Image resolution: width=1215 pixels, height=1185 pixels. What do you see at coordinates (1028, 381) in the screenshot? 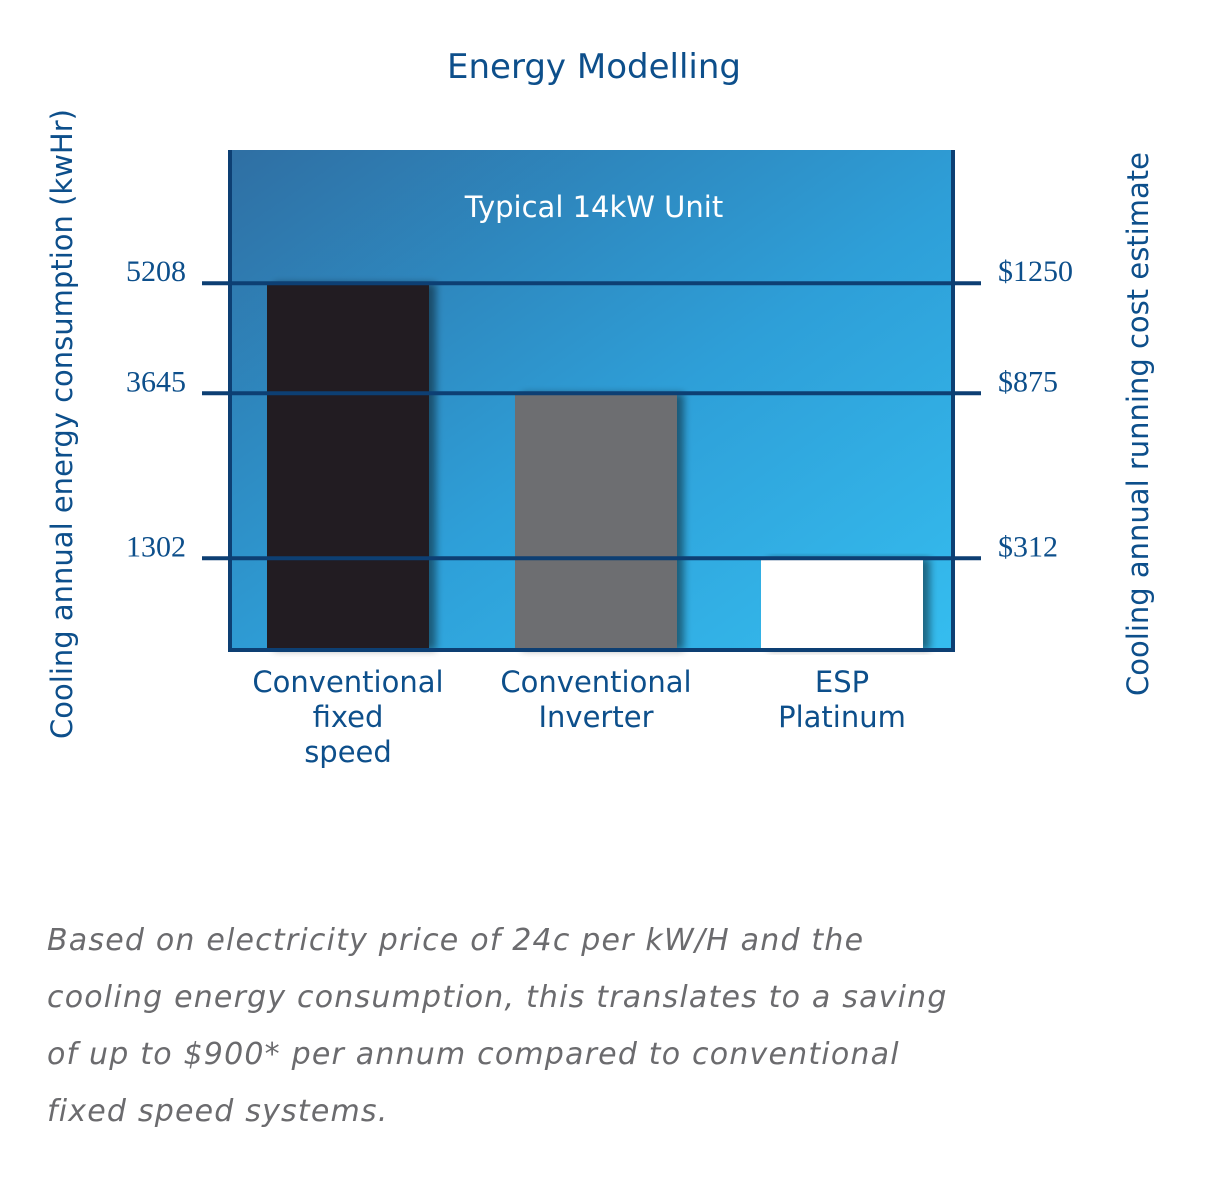
I see `right-tick-label-2: $875` at bounding box center [1028, 381].